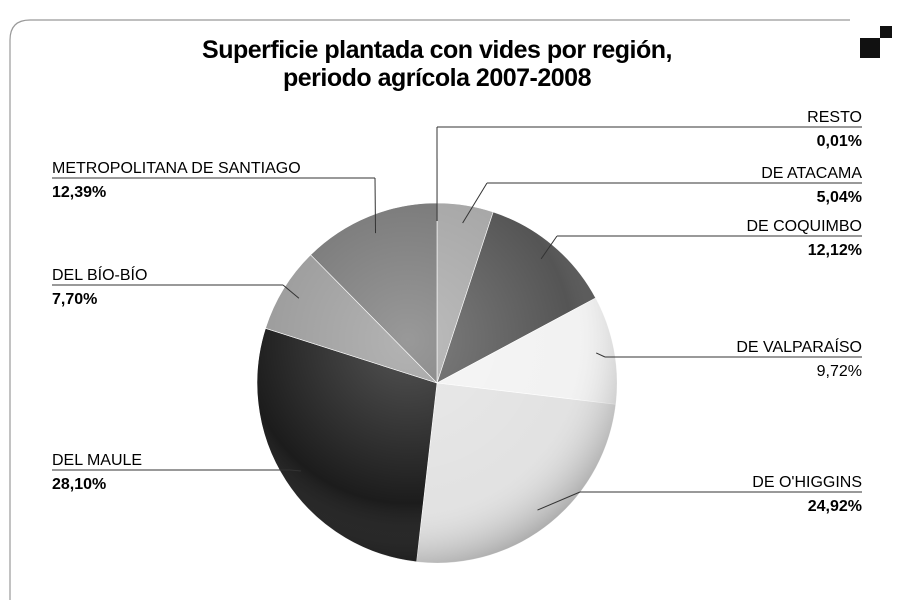 The image size is (901, 610). What do you see at coordinates (74, 299) in the screenshot?
I see `value-label: 7,70%` at bounding box center [74, 299].